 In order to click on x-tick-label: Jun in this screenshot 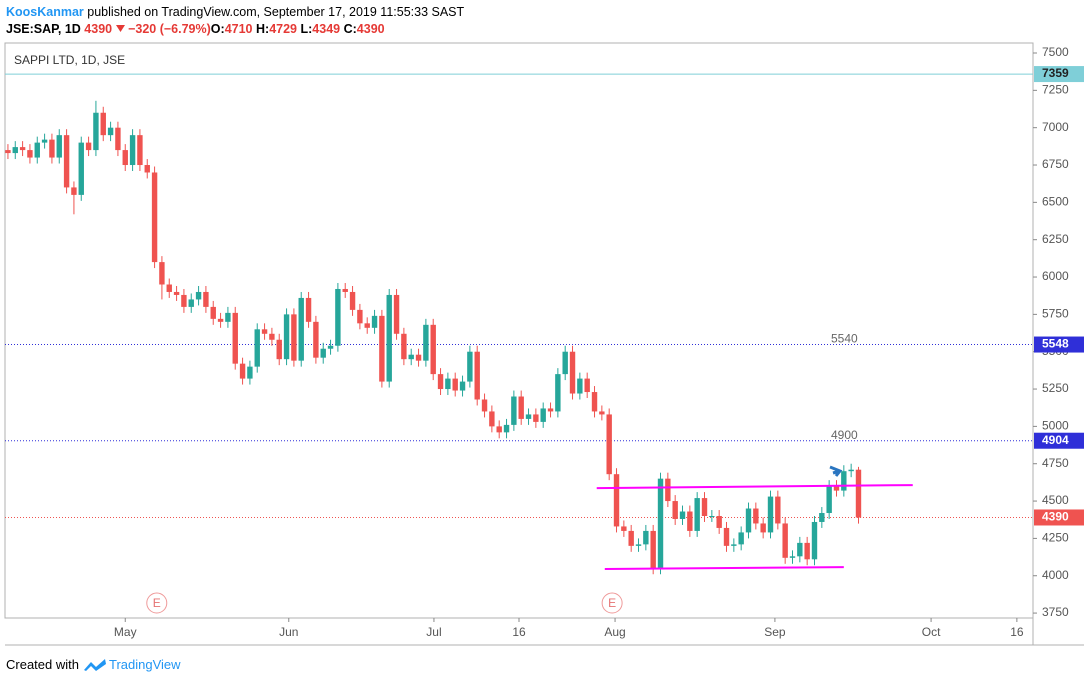, I will do `click(288, 632)`.